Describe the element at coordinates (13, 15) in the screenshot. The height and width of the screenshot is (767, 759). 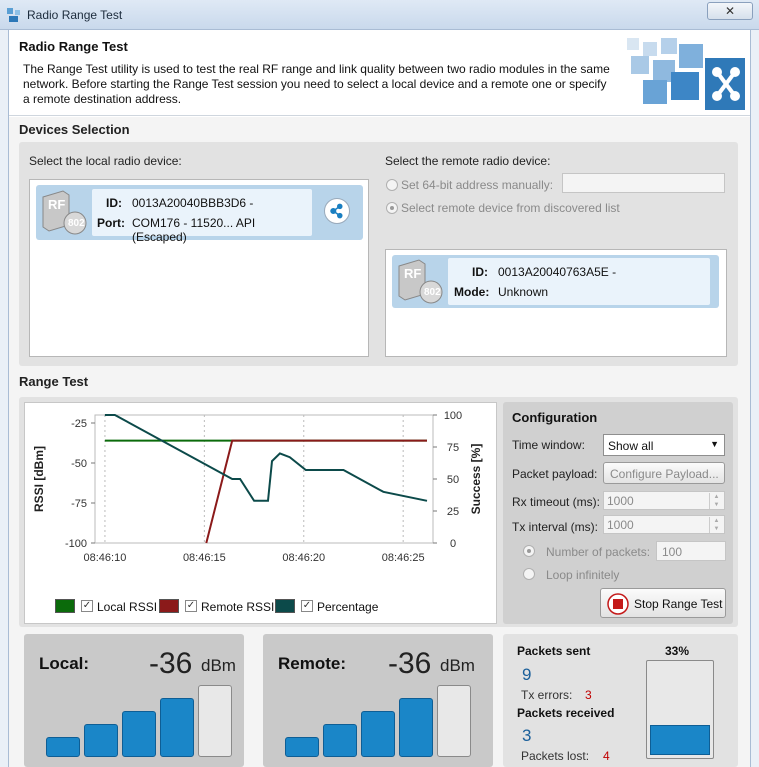
I see `app-icon` at that location.